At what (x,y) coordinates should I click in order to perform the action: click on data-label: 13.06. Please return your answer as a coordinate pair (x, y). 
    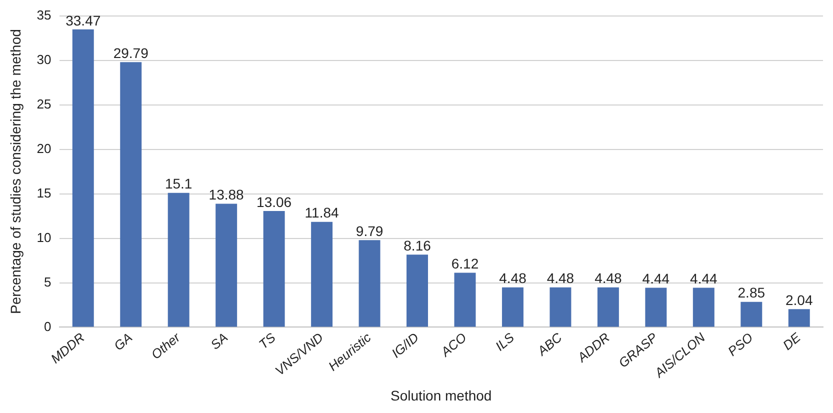
    Looking at the image, I should click on (274, 202).